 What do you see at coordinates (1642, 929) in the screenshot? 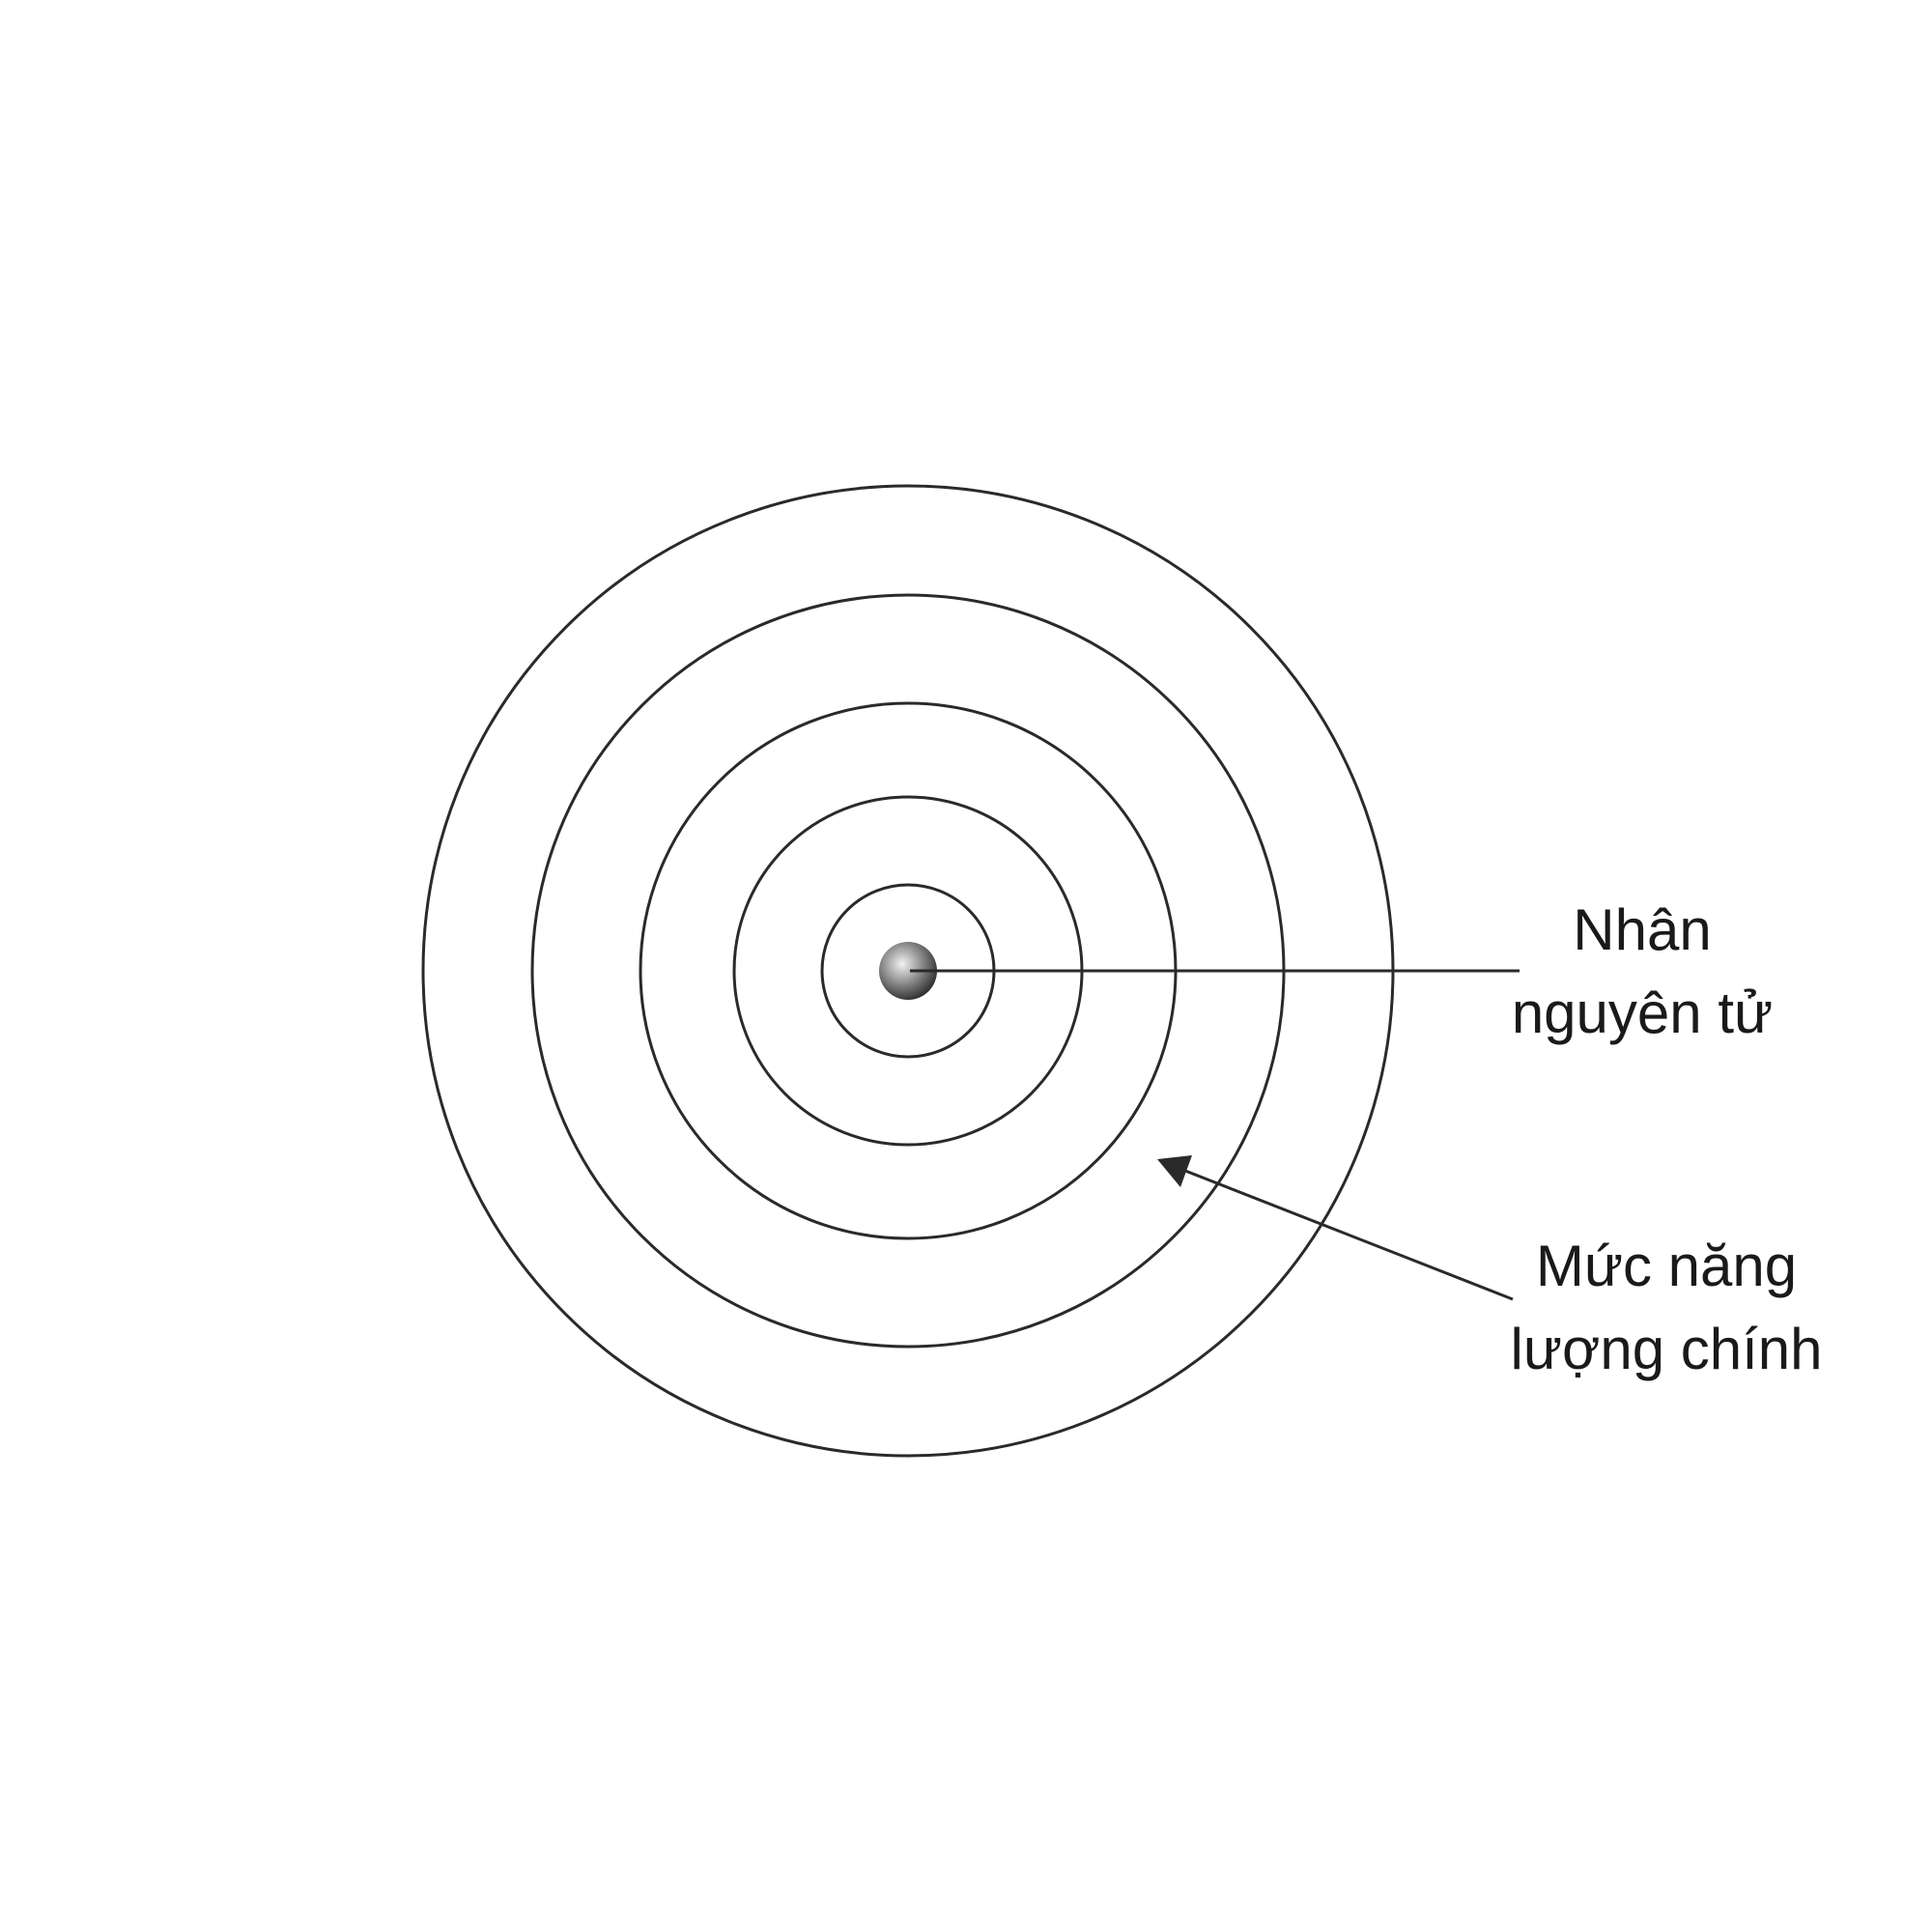
I see `nucleus-label-line1: Nhân` at bounding box center [1642, 929].